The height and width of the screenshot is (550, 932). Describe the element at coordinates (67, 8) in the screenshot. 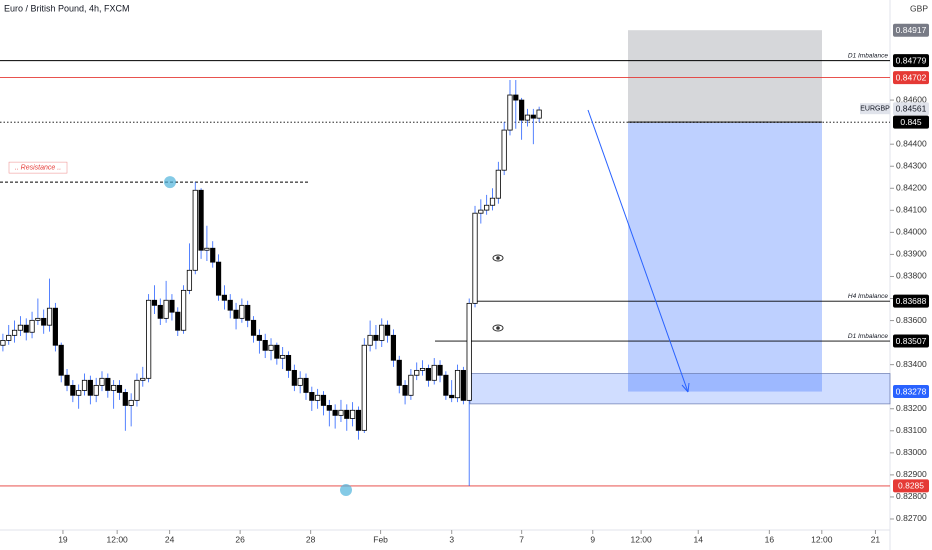

I see `chart-title: Euro / British Pound, 4h, FXCM` at that location.